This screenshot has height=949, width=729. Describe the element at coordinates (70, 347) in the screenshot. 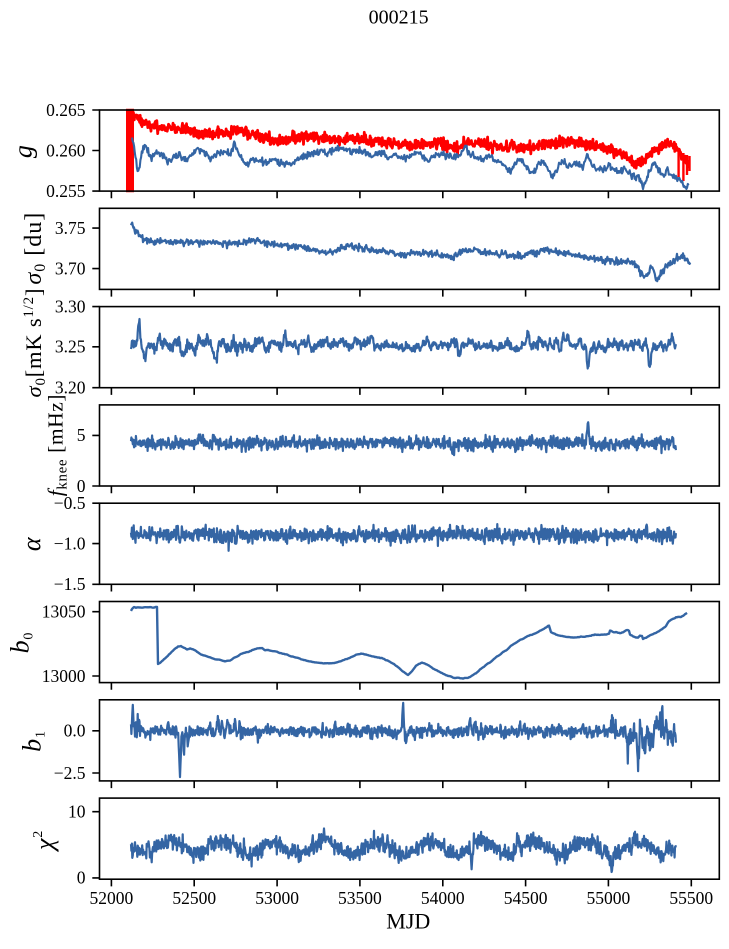

I see `svg-text: 3.25` at that location.